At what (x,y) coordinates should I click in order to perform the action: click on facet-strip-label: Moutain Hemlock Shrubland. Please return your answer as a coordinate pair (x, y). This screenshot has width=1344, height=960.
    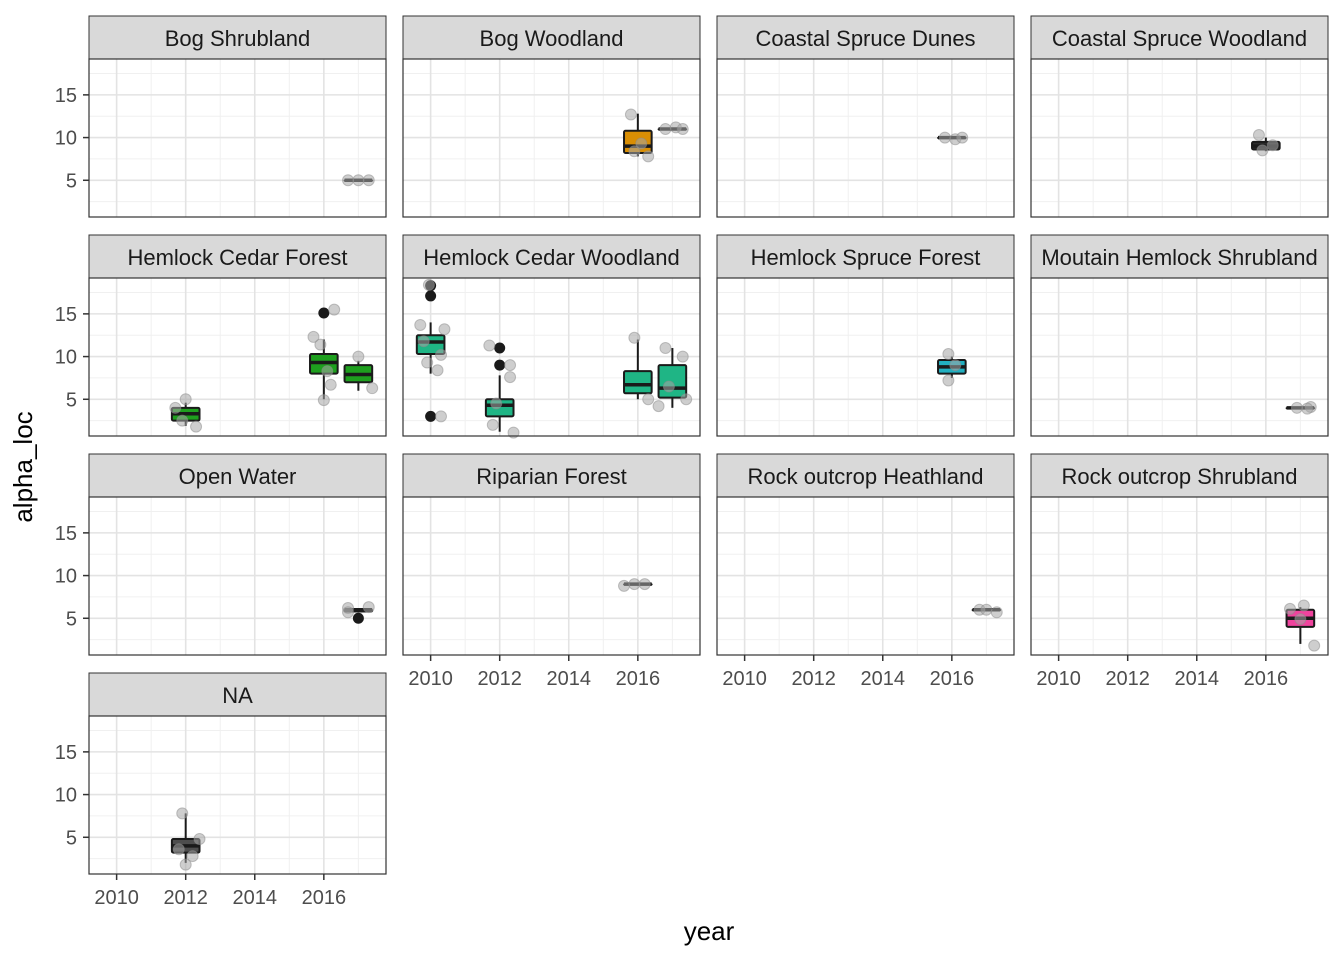
    Looking at the image, I should click on (1179, 257).